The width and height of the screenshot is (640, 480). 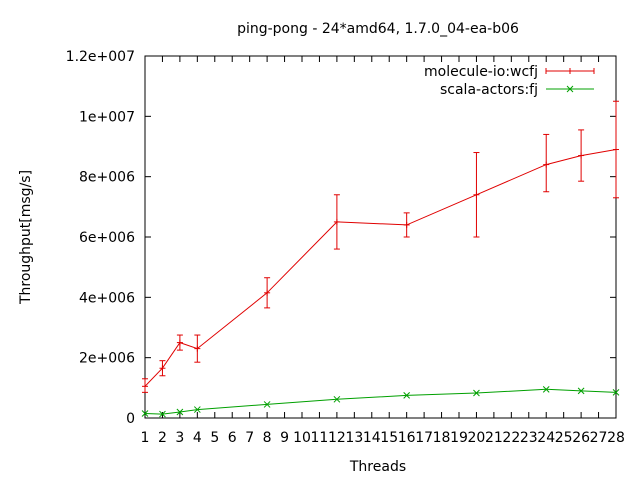 What do you see at coordinates (107, 298) in the screenshot?
I see `y-tick-label: 4e+006` at bounding box center [107, 298].